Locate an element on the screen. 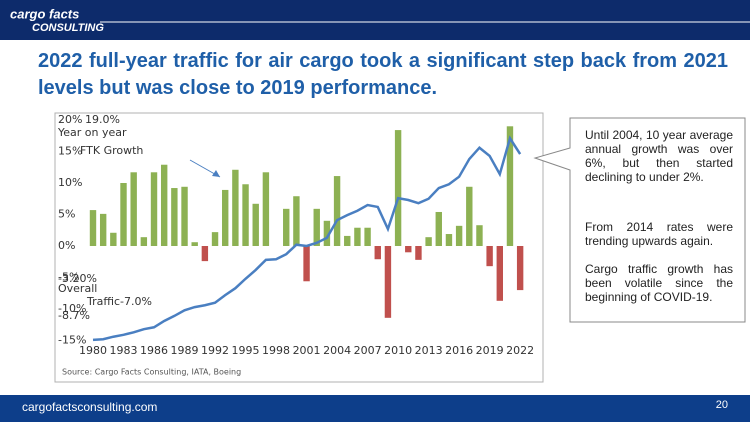 This screenshot has height=422, width=750. pointer-arrow is located at coordinates (216, 173).